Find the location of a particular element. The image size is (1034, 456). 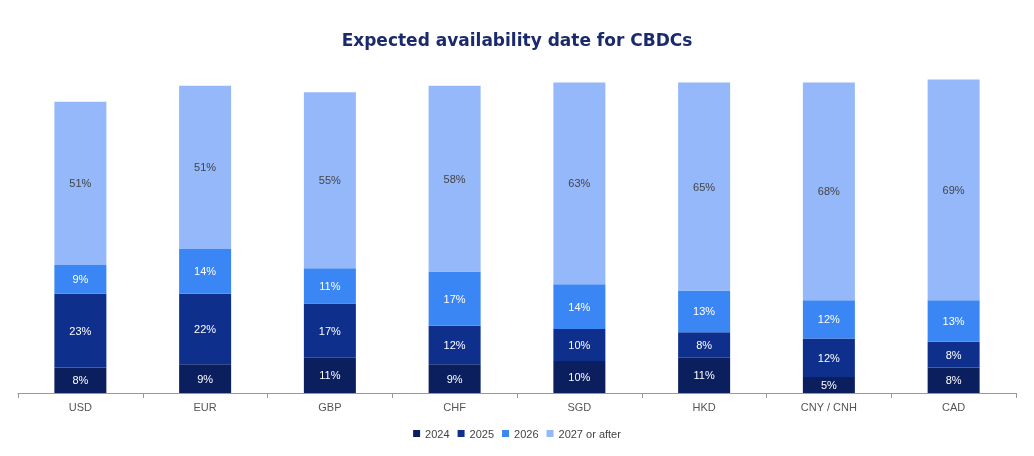

legend-label: 2026 is located at coordinates (526, 433).